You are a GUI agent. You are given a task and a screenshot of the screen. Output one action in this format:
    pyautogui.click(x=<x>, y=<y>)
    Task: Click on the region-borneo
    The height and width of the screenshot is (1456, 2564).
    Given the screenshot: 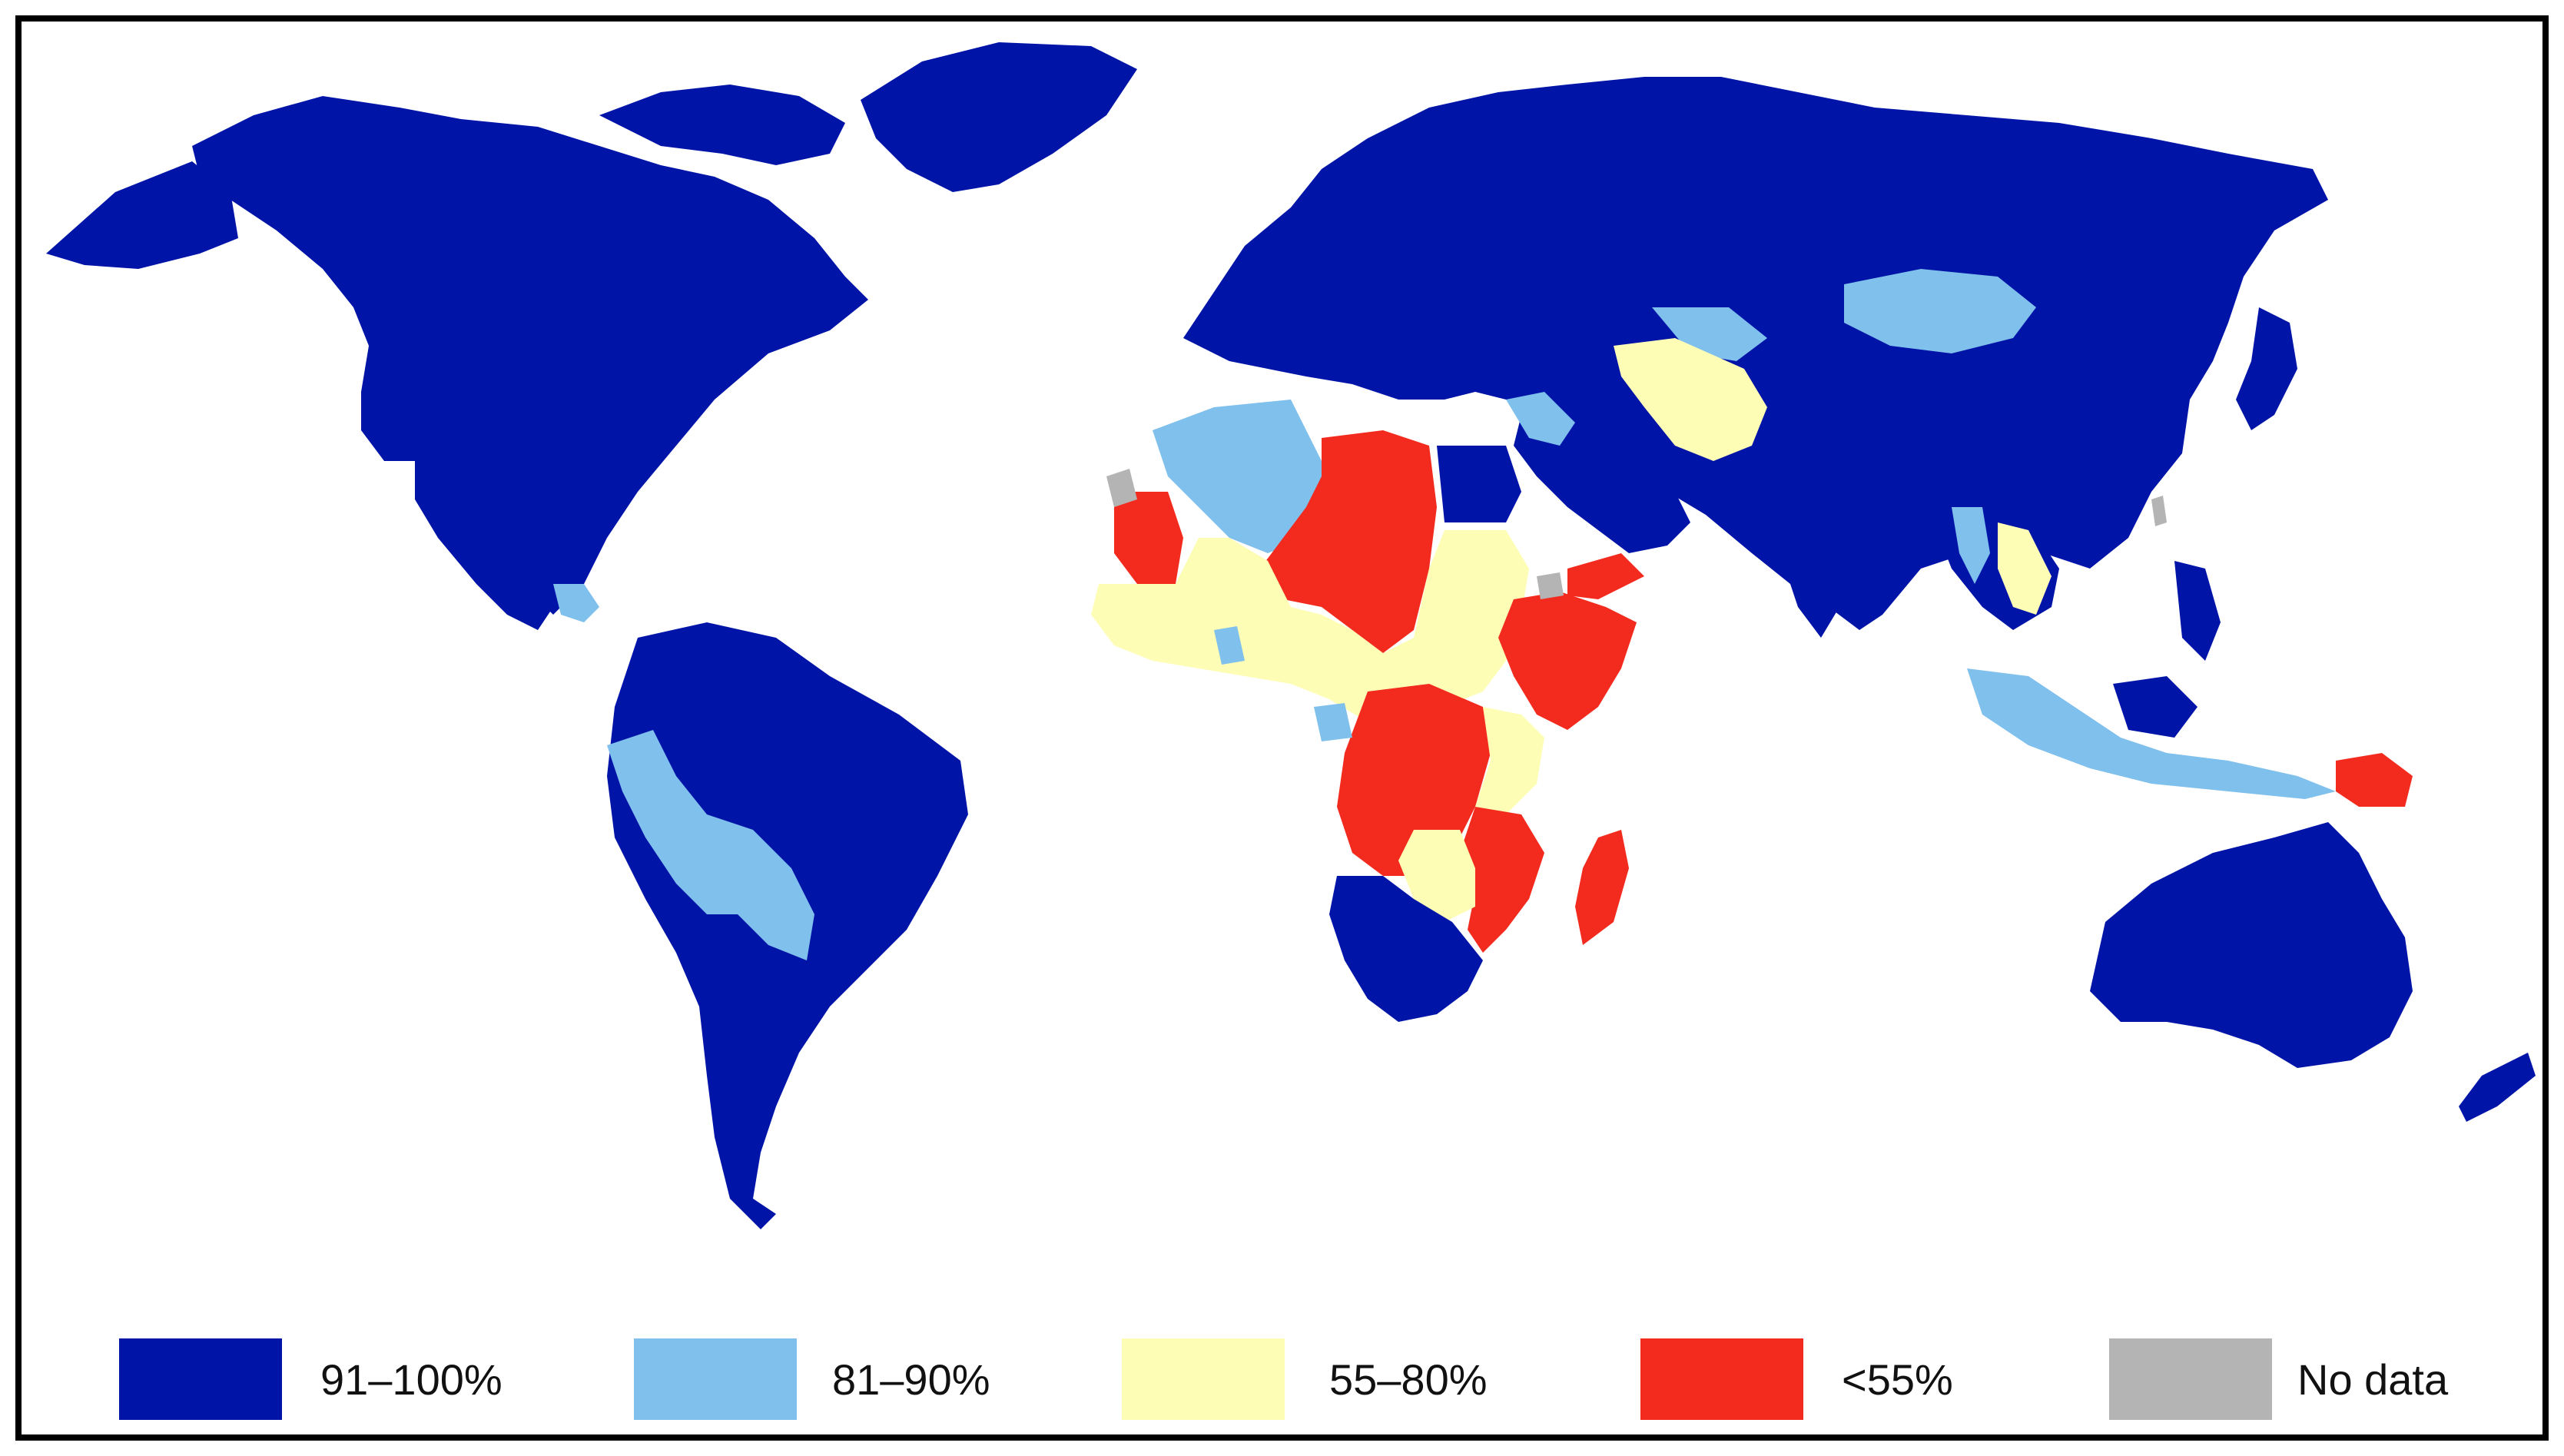 What is the action you would take?
    pyautogui.click(x=2155, y=707)
    